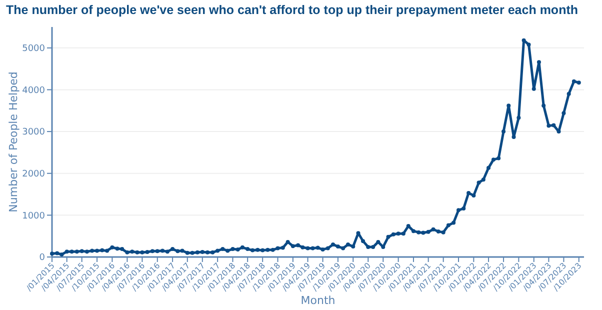 The width and height of the screenshot is (602, 310). I want to click on y-tick-label: 1000, so click(34, 216).